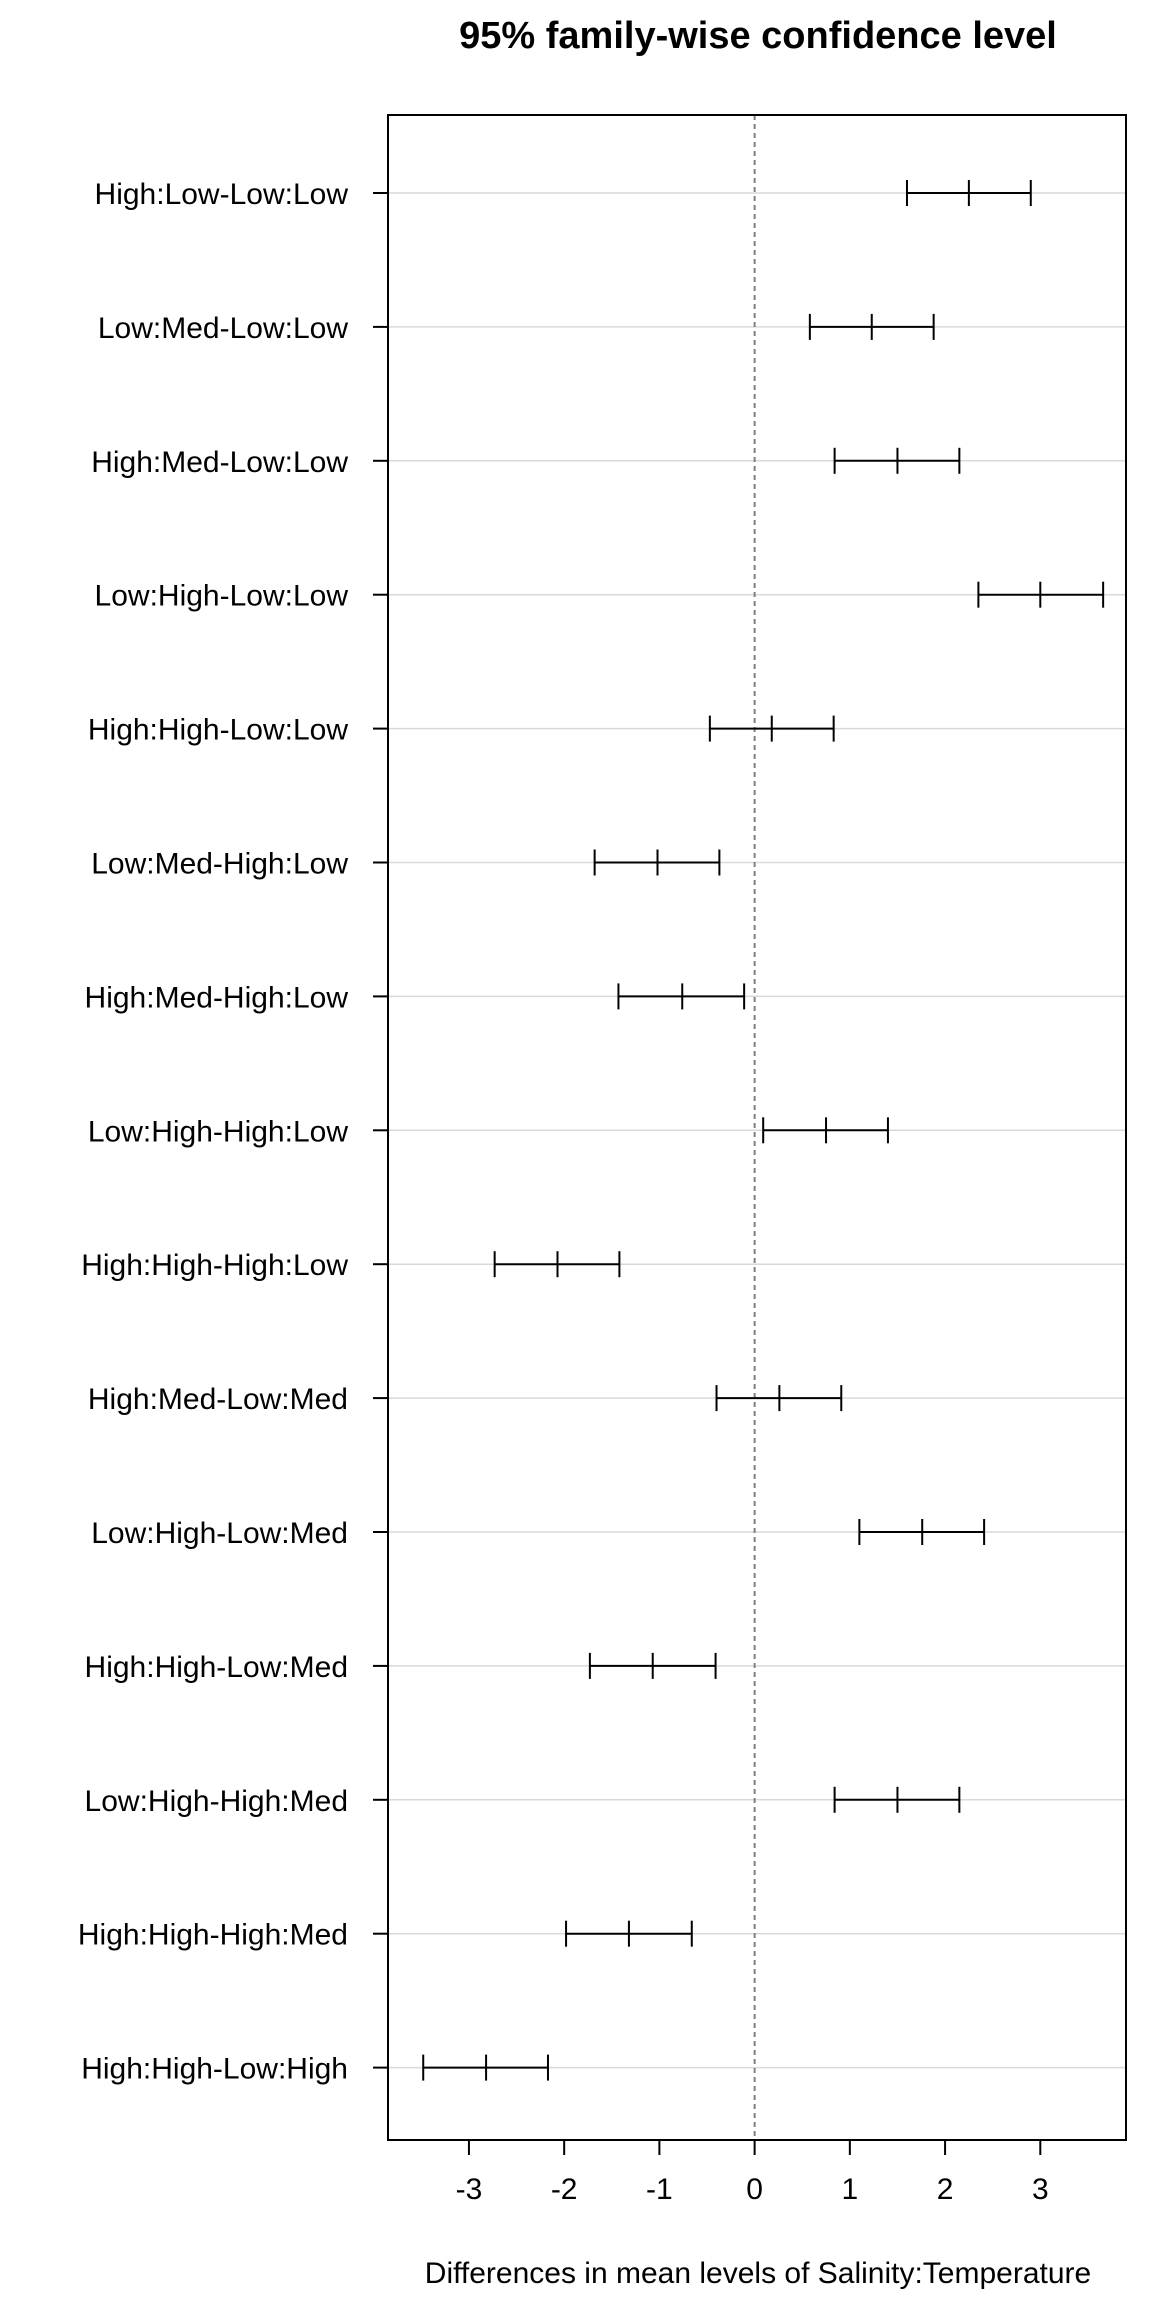 The width and height of the screenshot is (1152, 2304). I want to click on y-tick-label: High:High-Low:High, so click(214, 2069).